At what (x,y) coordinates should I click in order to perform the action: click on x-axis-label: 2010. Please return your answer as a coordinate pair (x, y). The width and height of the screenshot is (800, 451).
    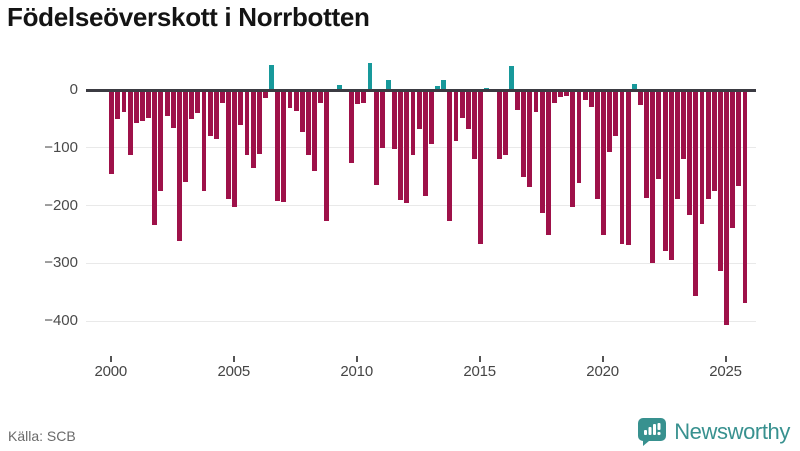
    Looking at the image, I should click on (356, 371).